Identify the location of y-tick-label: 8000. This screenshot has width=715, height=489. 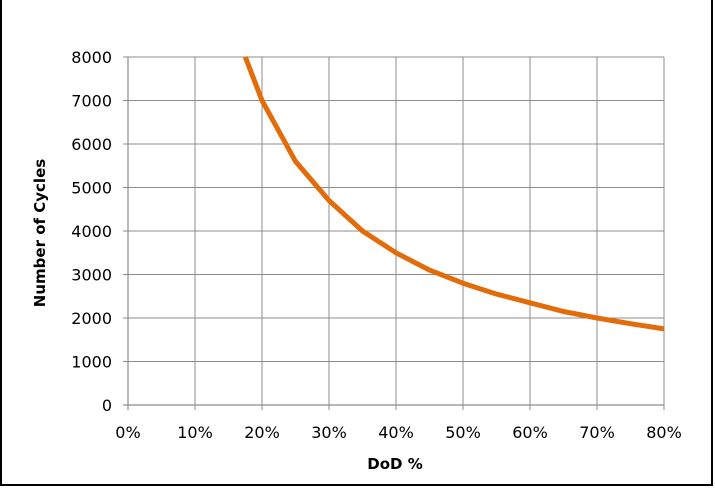
(91, 57).